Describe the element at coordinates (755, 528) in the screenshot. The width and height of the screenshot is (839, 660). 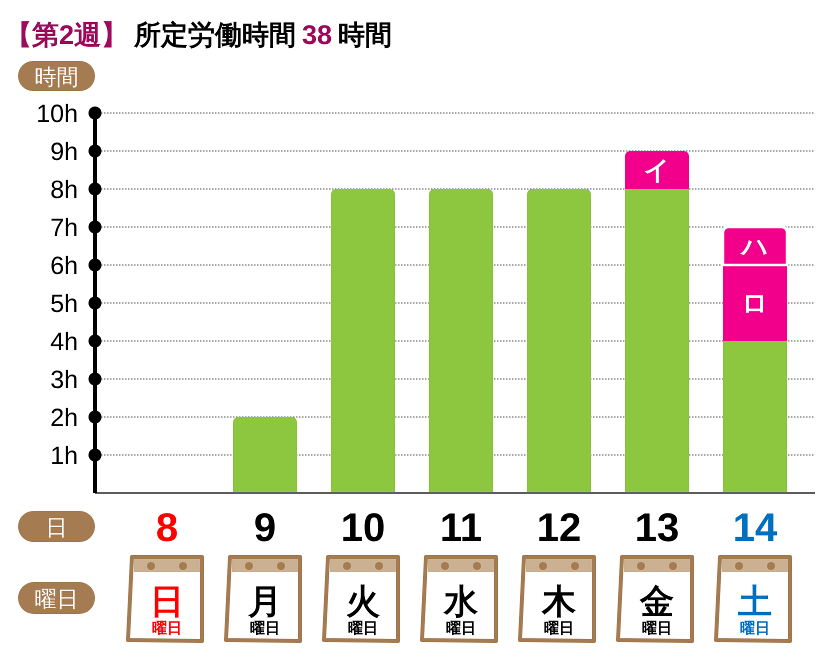
I see `x-tick-label: 14` at that location.